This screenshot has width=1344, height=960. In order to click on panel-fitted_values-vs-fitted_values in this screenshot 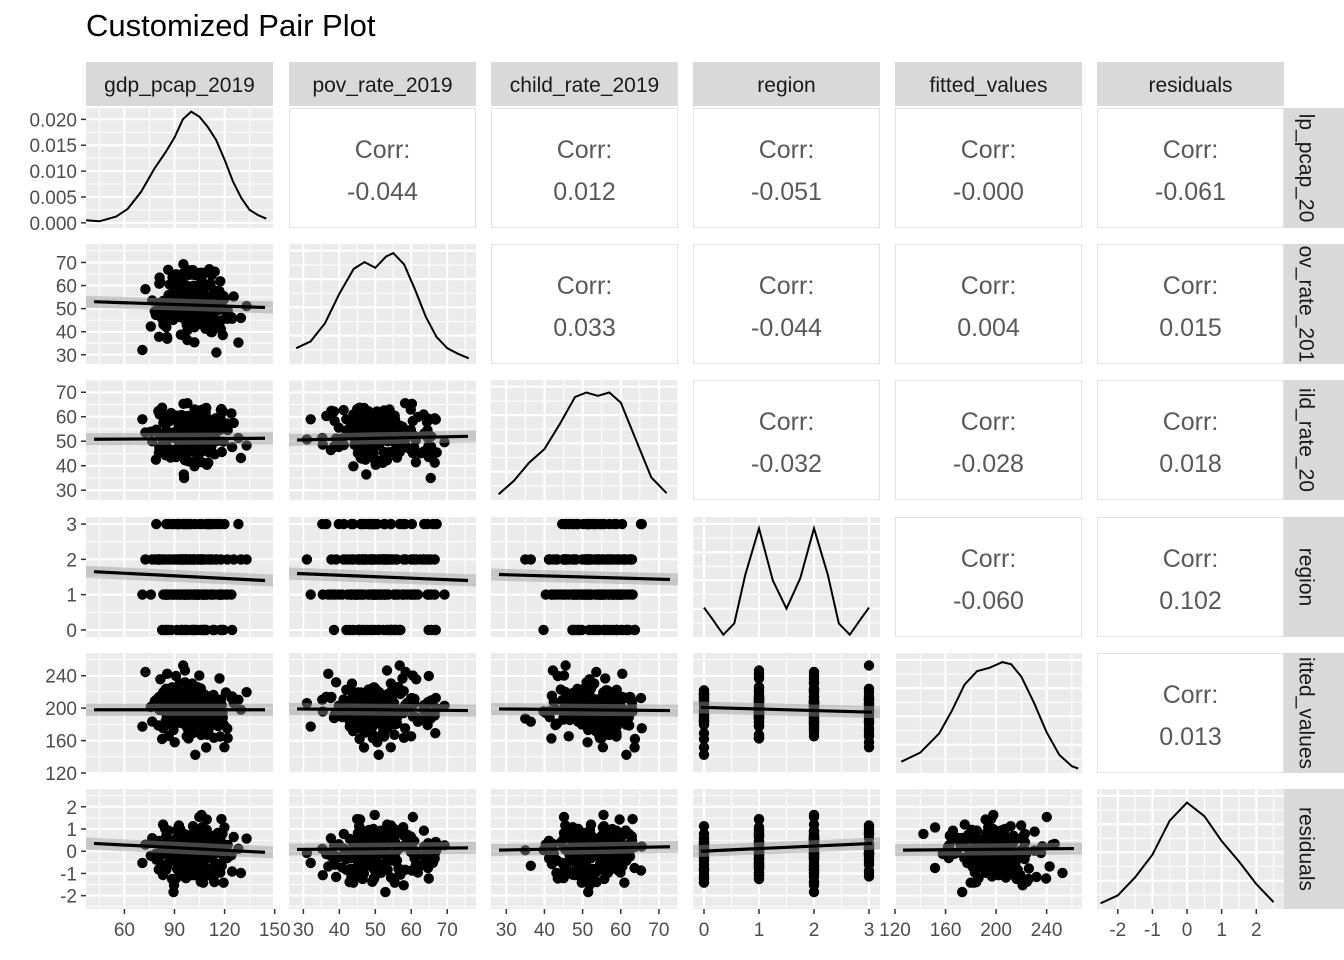, I will do `click(988, 713)`.